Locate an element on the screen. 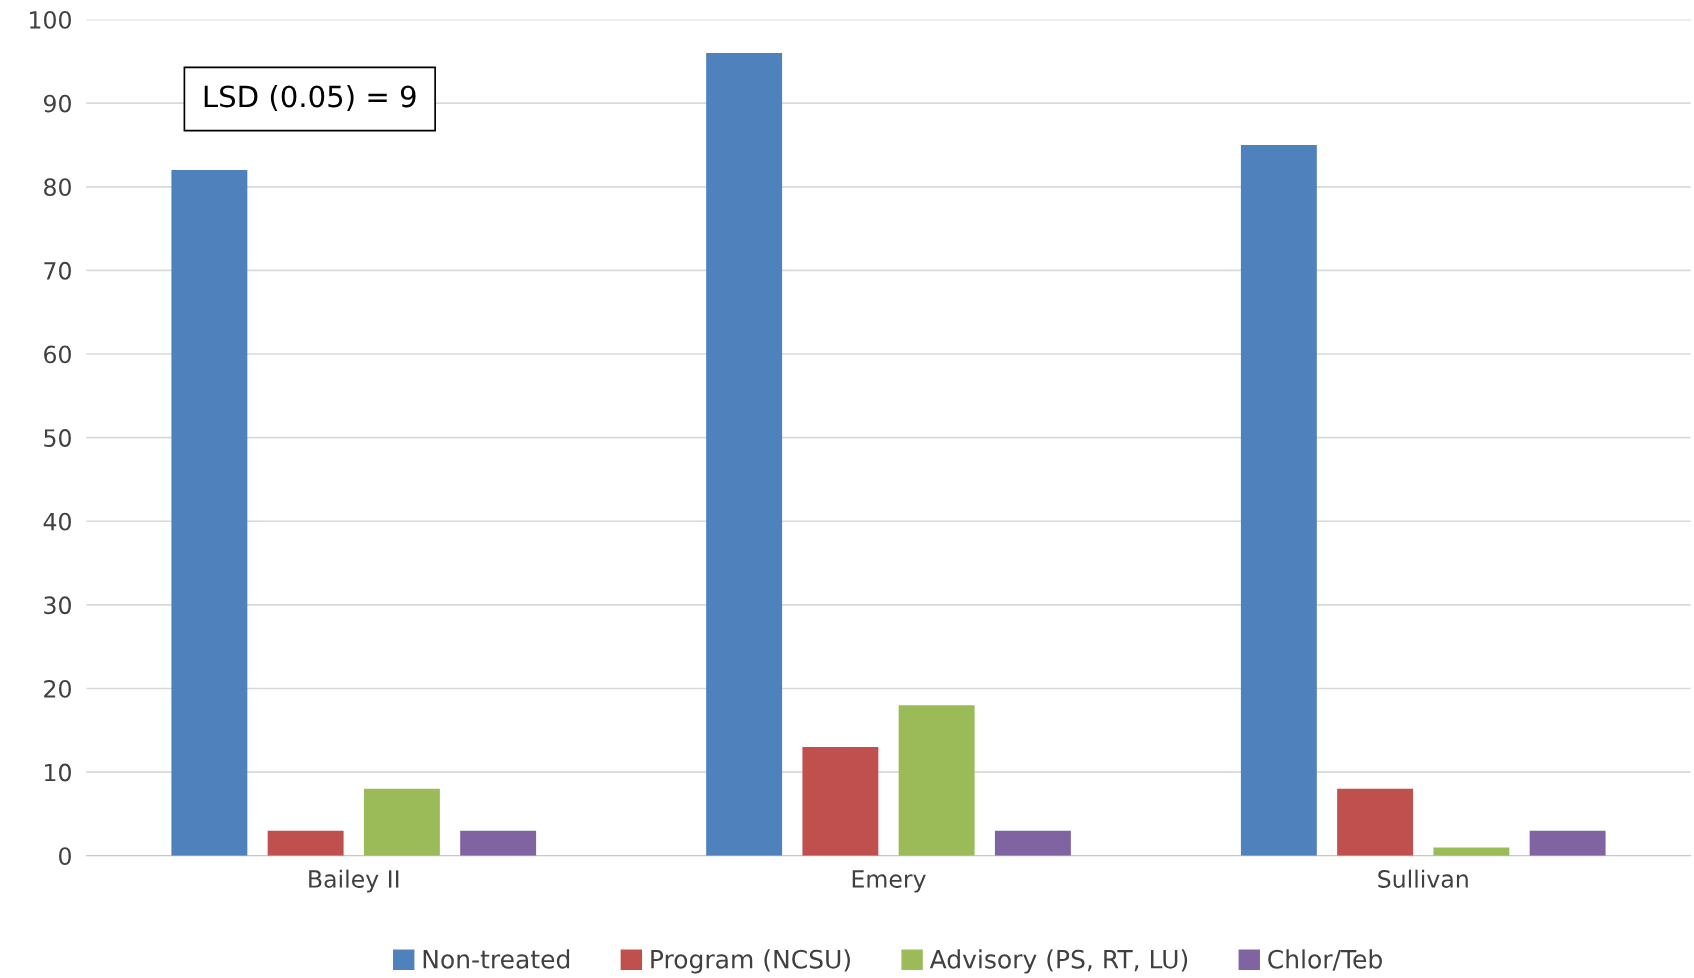  x-tick-label: Sullivan is located at coordinates (1423, 878).